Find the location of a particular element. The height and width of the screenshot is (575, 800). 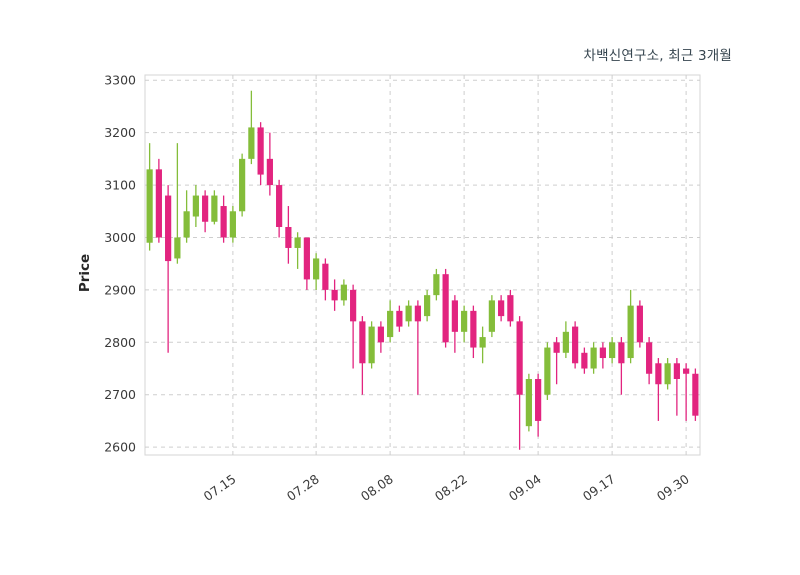

x-tick-label: 08.08 is located at coordinates (377, 487).